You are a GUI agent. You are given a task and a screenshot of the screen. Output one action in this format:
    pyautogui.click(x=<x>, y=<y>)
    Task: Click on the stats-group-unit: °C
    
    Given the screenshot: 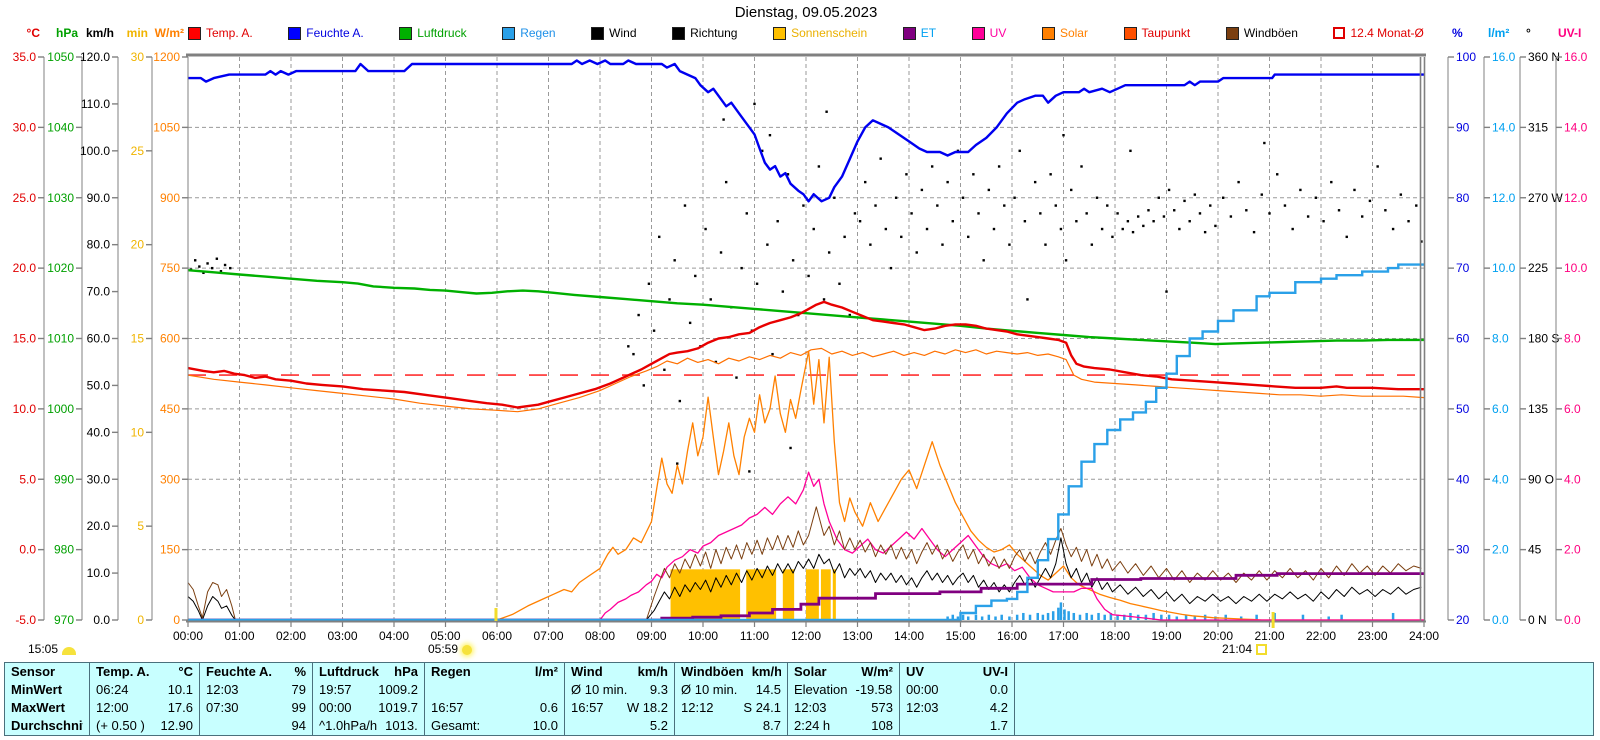 What is the action you would take?
    pyautogui.click(x=185, y=671)
    